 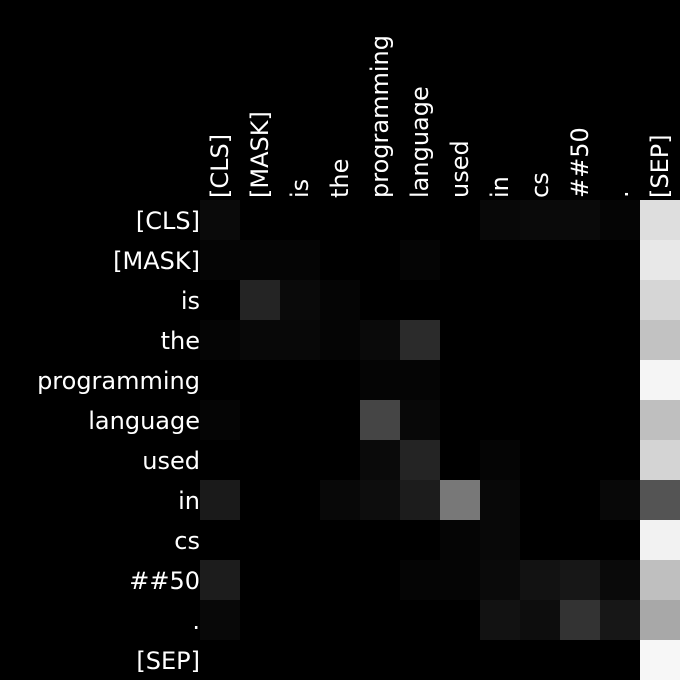 I want to click on x-tick-label: [SEP], so click(x=660, y=166).